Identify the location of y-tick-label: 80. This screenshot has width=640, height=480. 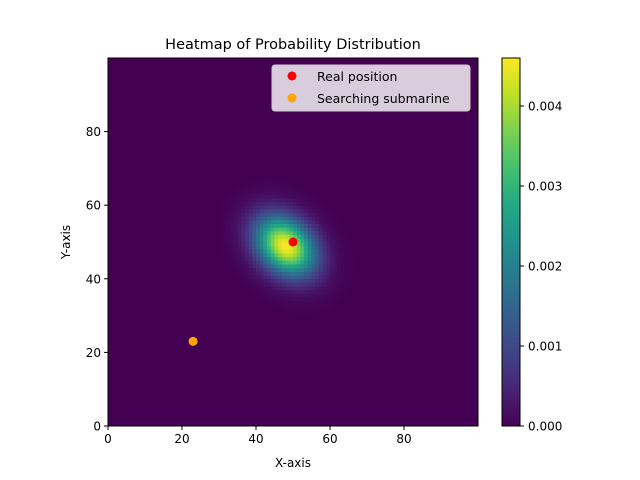
(93, 132).